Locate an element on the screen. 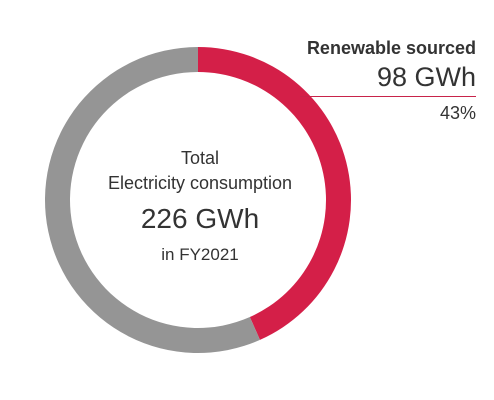 The width and height of the screenshot is (494, 400). center-total-value: 226 GWh is located at coordinates (200, 218).